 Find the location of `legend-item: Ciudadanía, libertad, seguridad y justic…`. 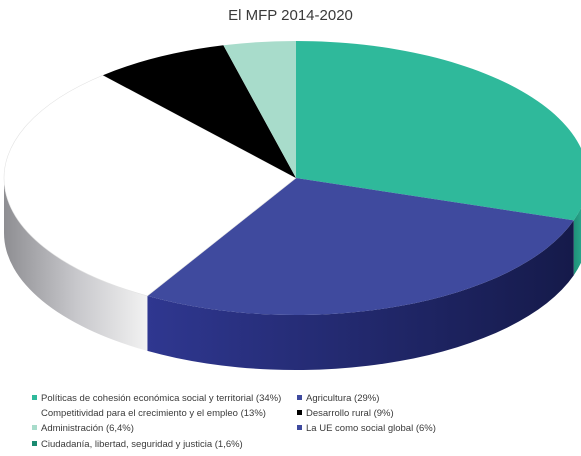

legend-item: Ciudadanía, libertad, seguridad y justic… is located at coordinates (137, 444).